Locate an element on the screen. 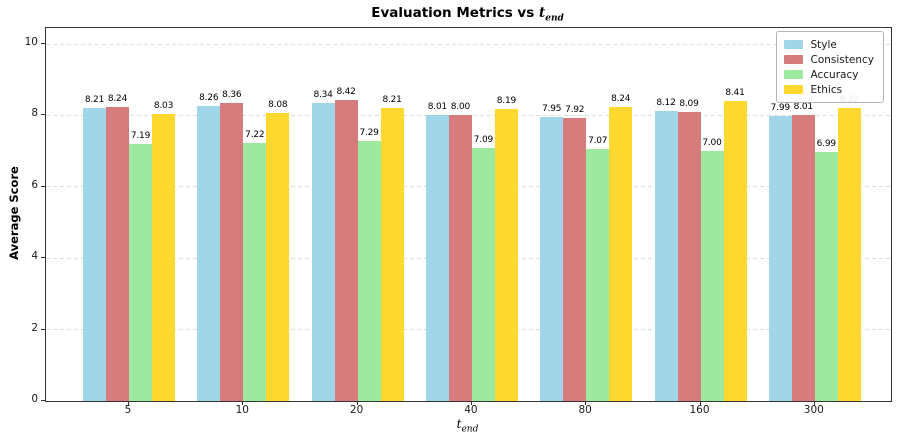 This screenshot has width=898, height=442. x-tick-label: 20 is located at coordinates (356, 410).